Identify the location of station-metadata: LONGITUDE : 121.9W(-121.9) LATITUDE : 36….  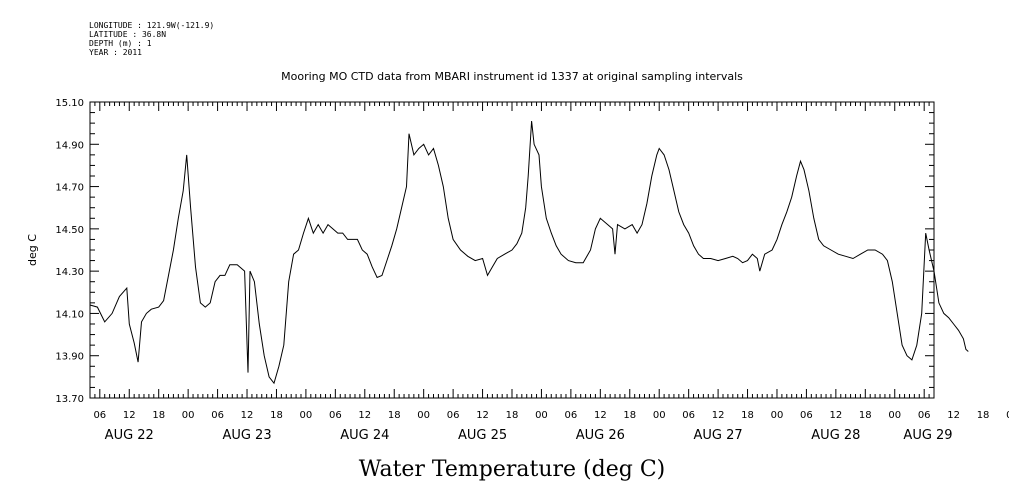
(151, 39).